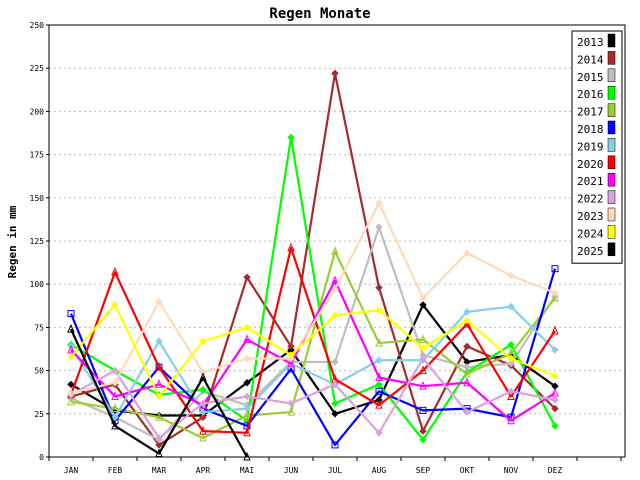 Image resolution: width=640 pixels, height=480 pixels. What do you see at coordinates (41, 457) in the screenshot?
I see `y-tick-label: 0` at bounding box center [41, 457].